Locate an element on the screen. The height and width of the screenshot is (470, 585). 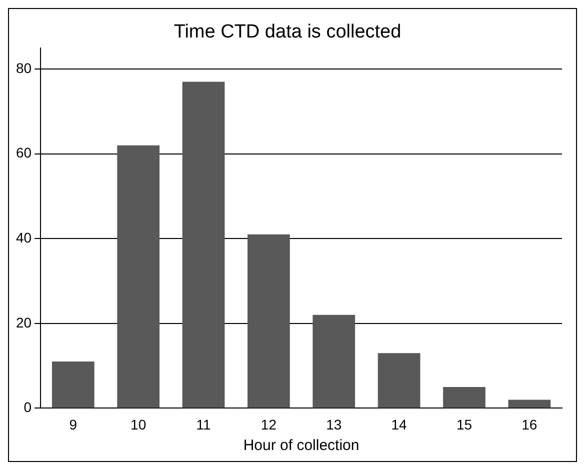
y-tick-label: 60 is located at coordinates (24, 152).